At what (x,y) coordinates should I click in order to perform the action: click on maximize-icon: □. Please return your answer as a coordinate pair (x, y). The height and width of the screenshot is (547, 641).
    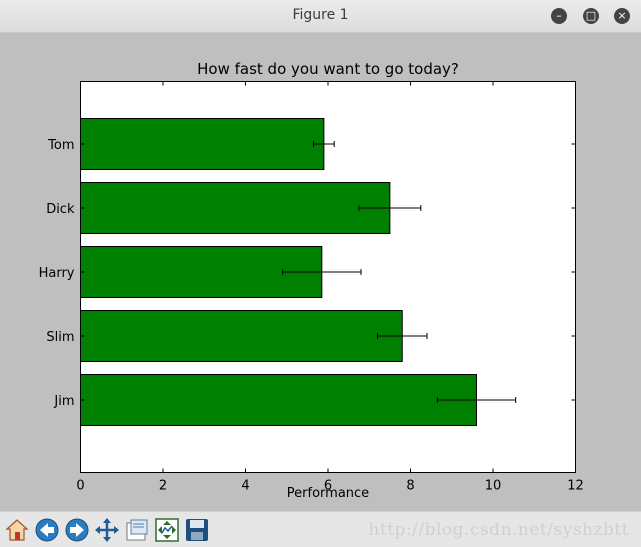
    Looking at the image, I should click on (591, 16).